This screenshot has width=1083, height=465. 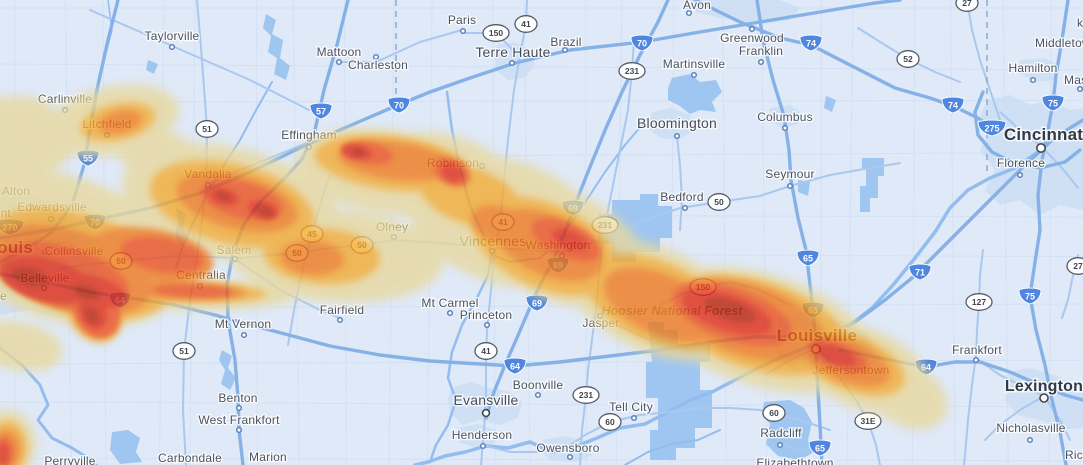 What do you see at coordinates (237, 398) in the screenshot?
I see `city-label-benton: Benton` at bounding box center [237, 398].